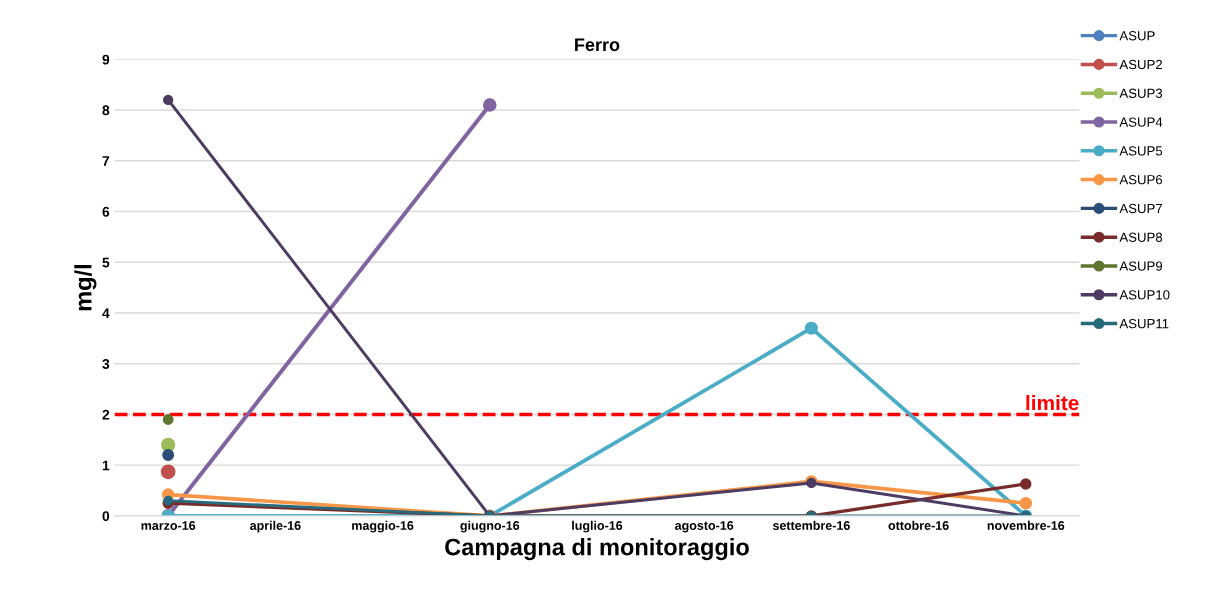  I want to click on x-tick-label: ottobre-16, so click(918, 525).